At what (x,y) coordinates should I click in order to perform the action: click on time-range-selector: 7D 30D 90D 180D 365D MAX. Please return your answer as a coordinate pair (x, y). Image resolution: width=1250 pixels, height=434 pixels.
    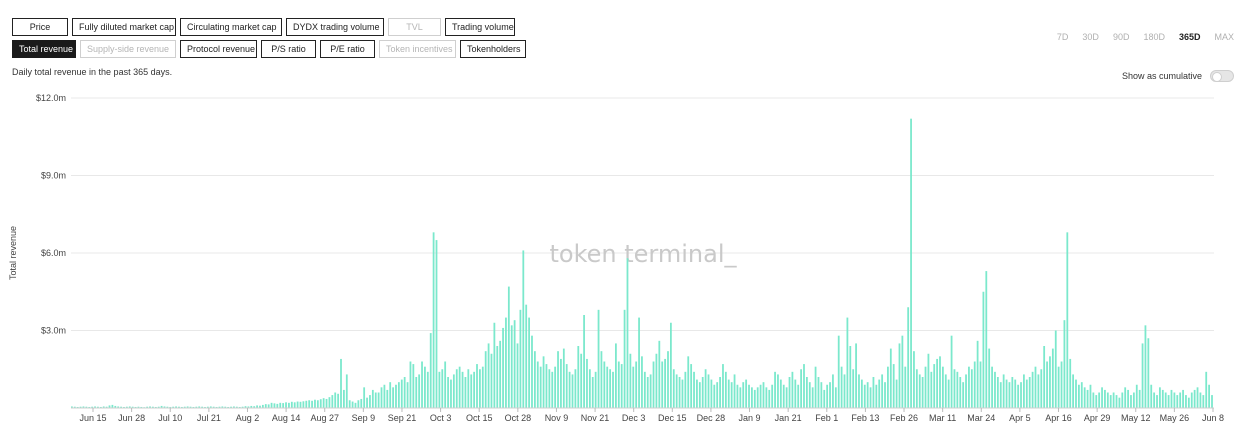
    Looking at the image, I should click on (1145, 37).